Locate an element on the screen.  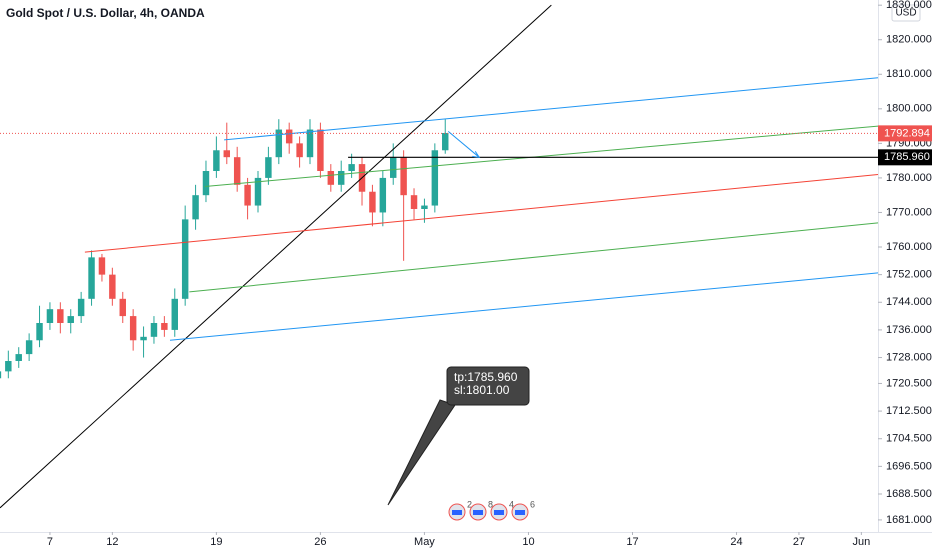
target-label-bg is located at coordinates (905, 157).